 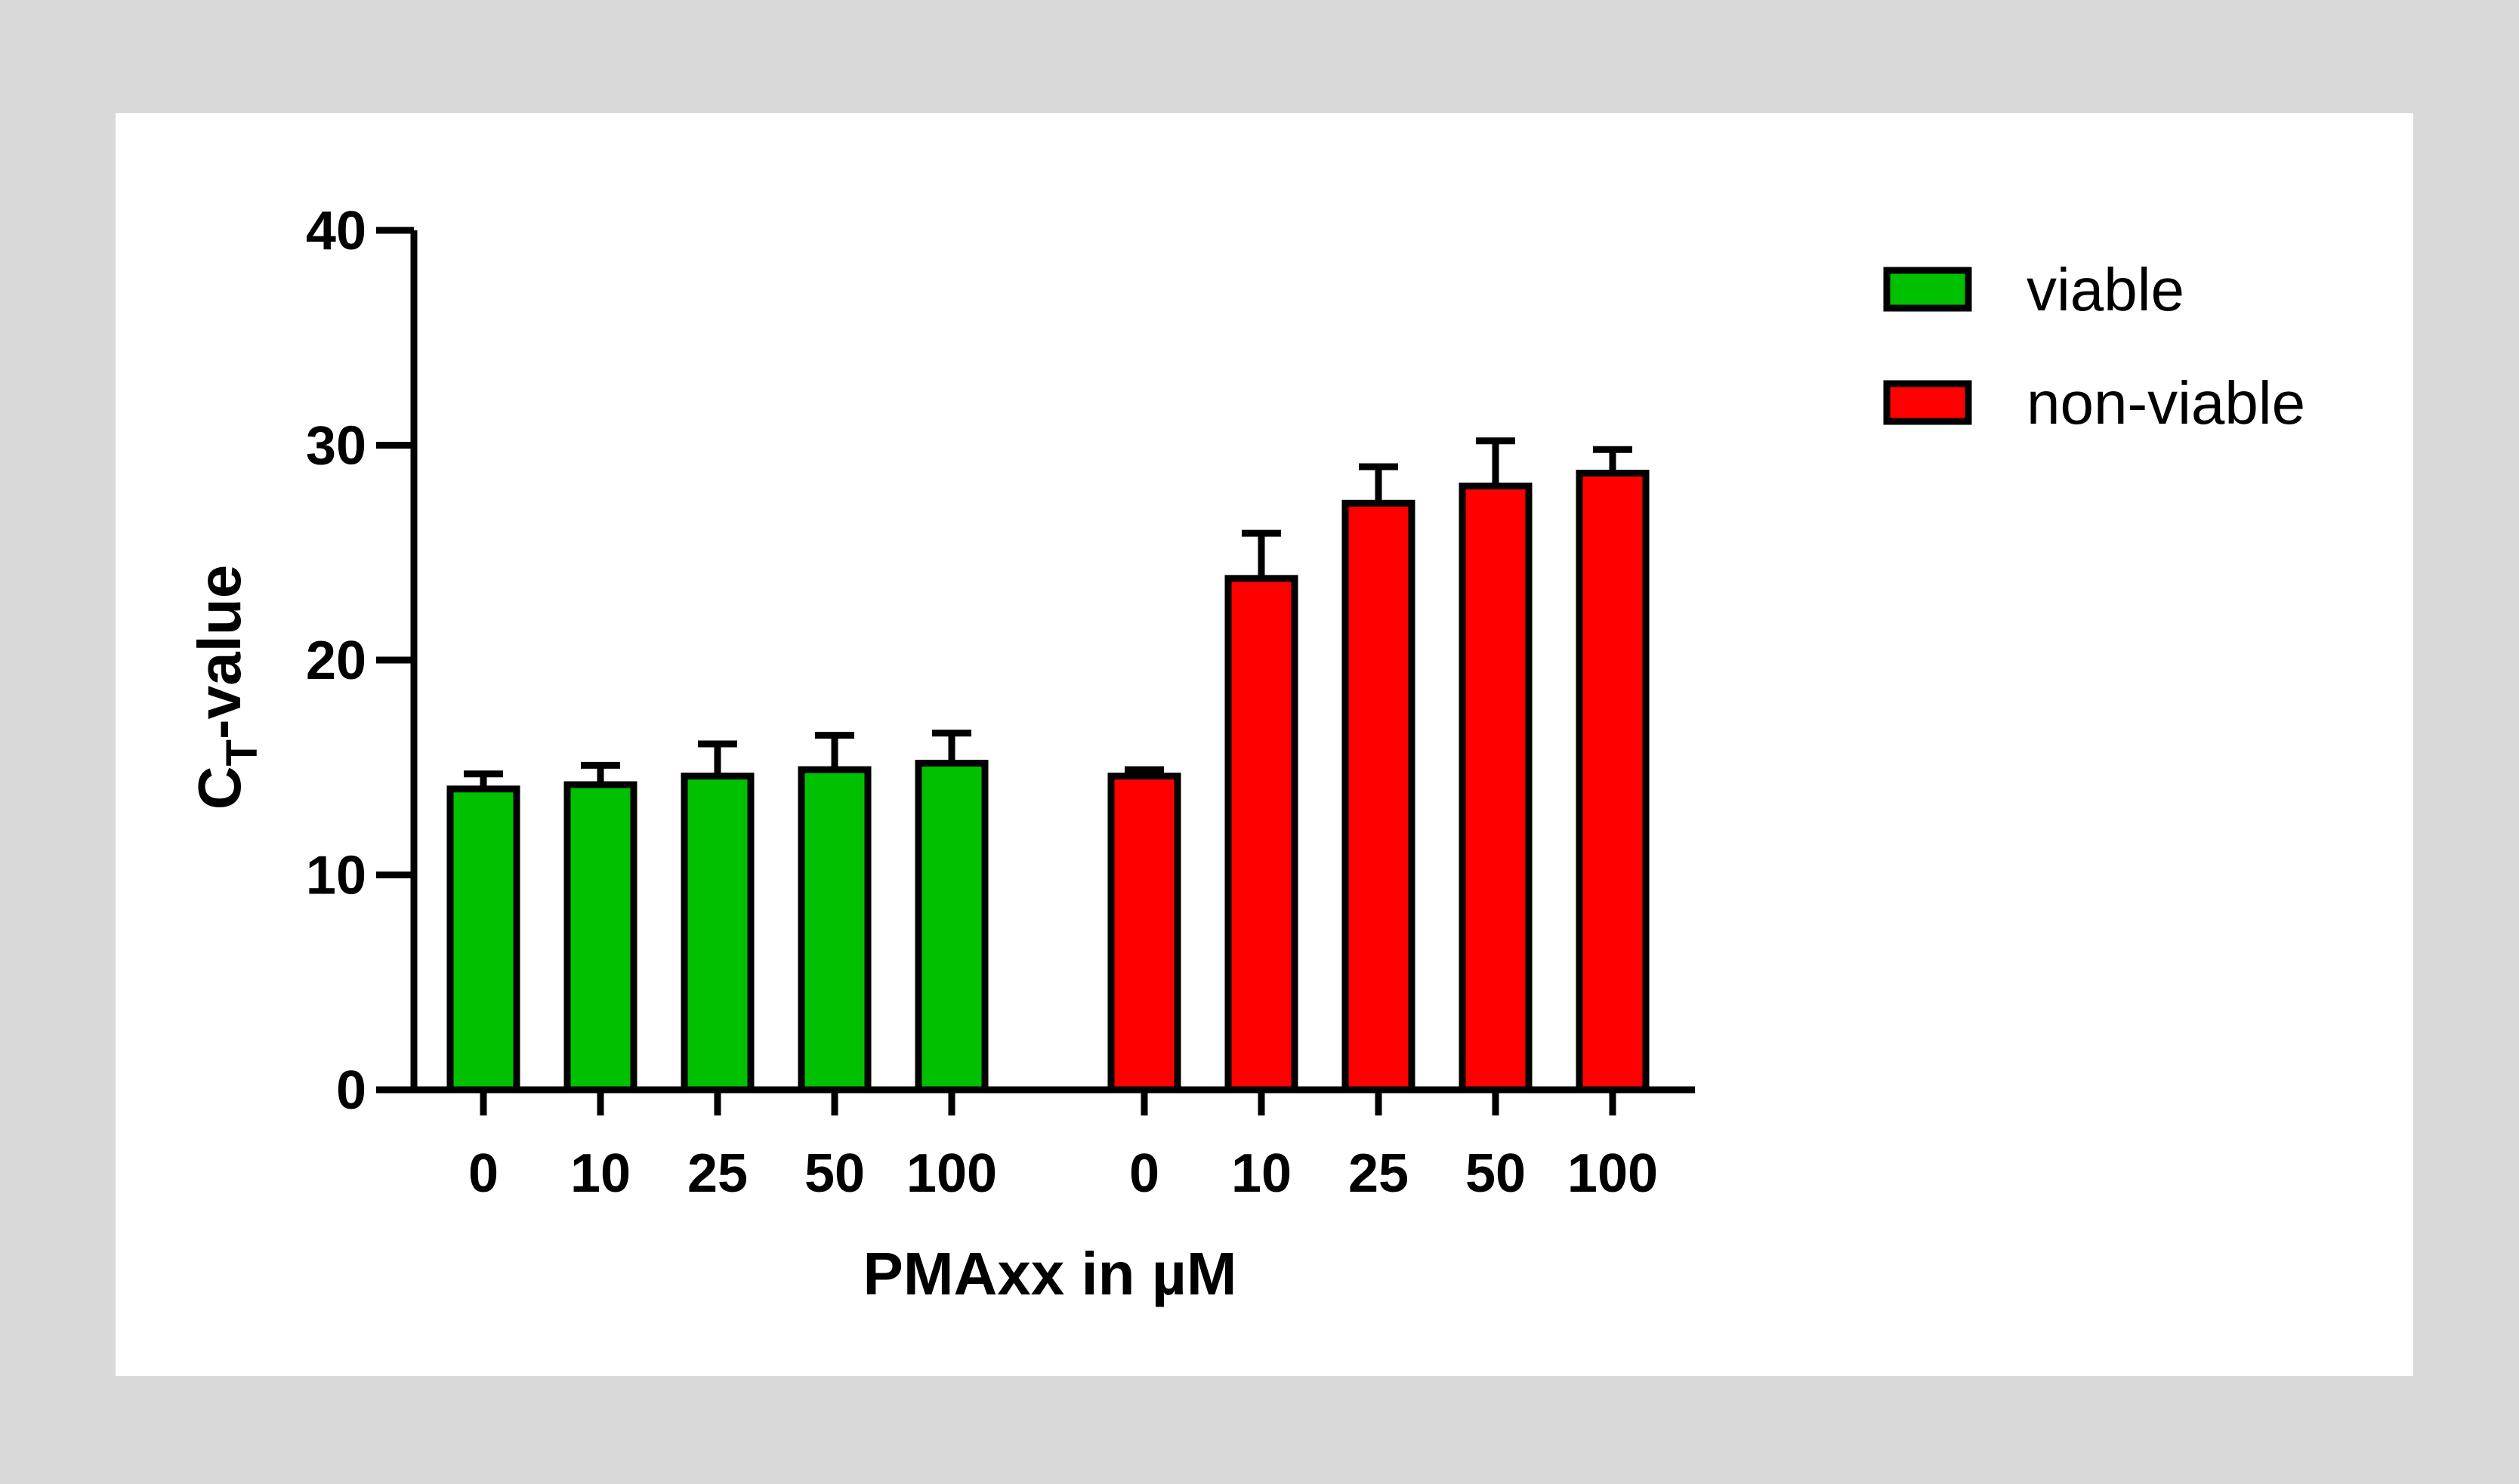 I want to click on y-axis-title: CT-value, so click(x=227, y=687).